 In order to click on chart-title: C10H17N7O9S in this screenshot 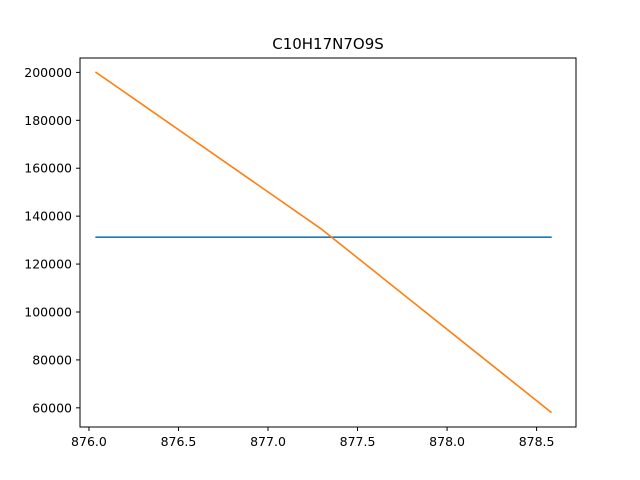, I will do `click(328, 44)`.